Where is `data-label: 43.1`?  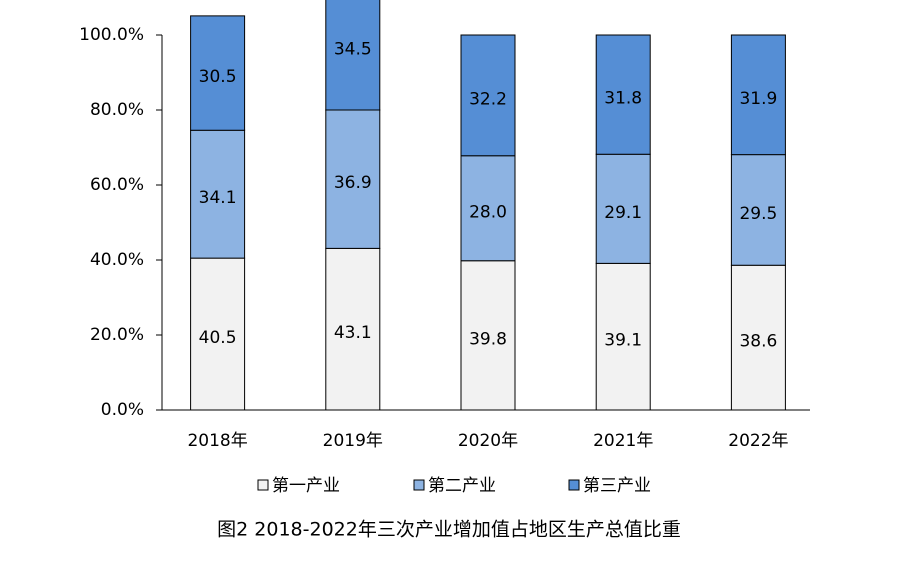 data-label: 43.1 is located at coordinates (353, 333).